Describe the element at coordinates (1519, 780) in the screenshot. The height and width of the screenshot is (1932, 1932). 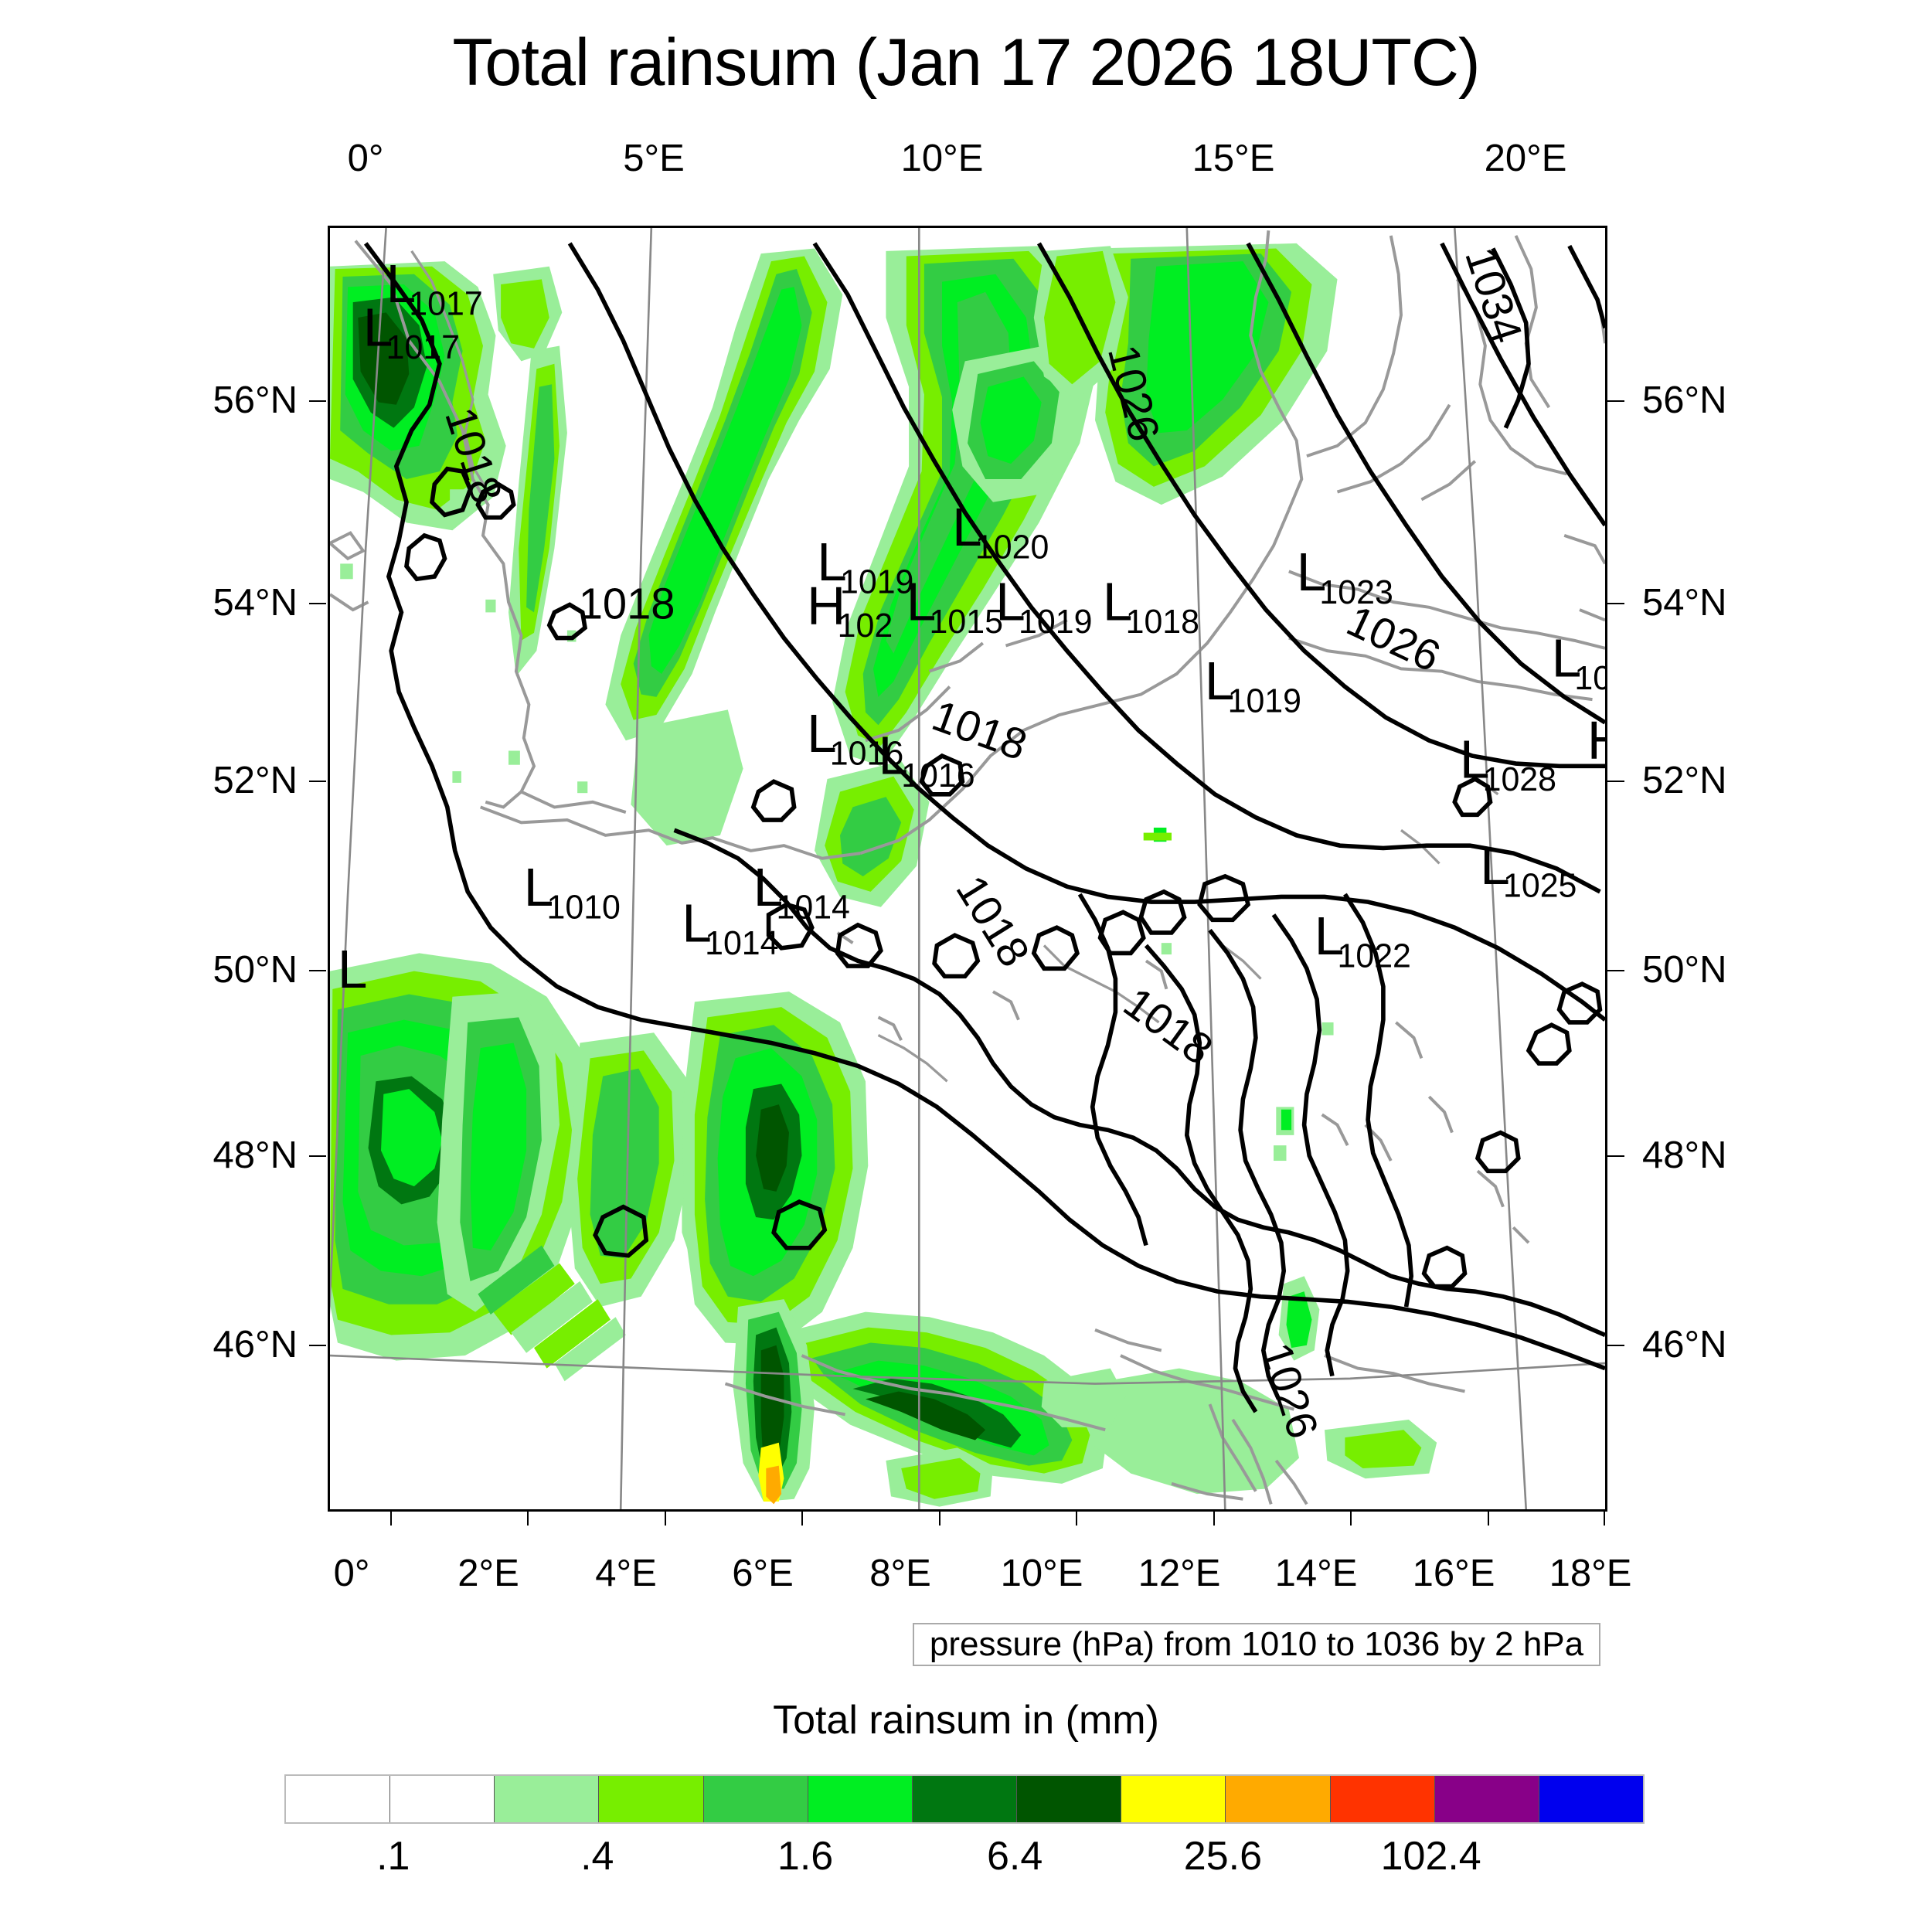
I see `svg-text: 1028` at that location.